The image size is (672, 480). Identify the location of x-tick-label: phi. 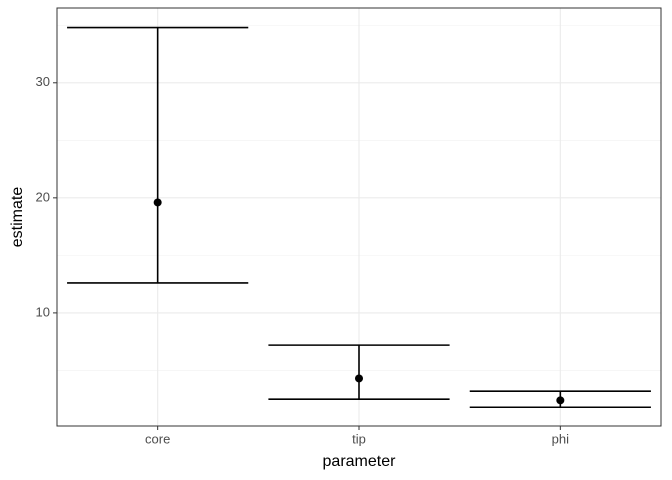
(560, 438).